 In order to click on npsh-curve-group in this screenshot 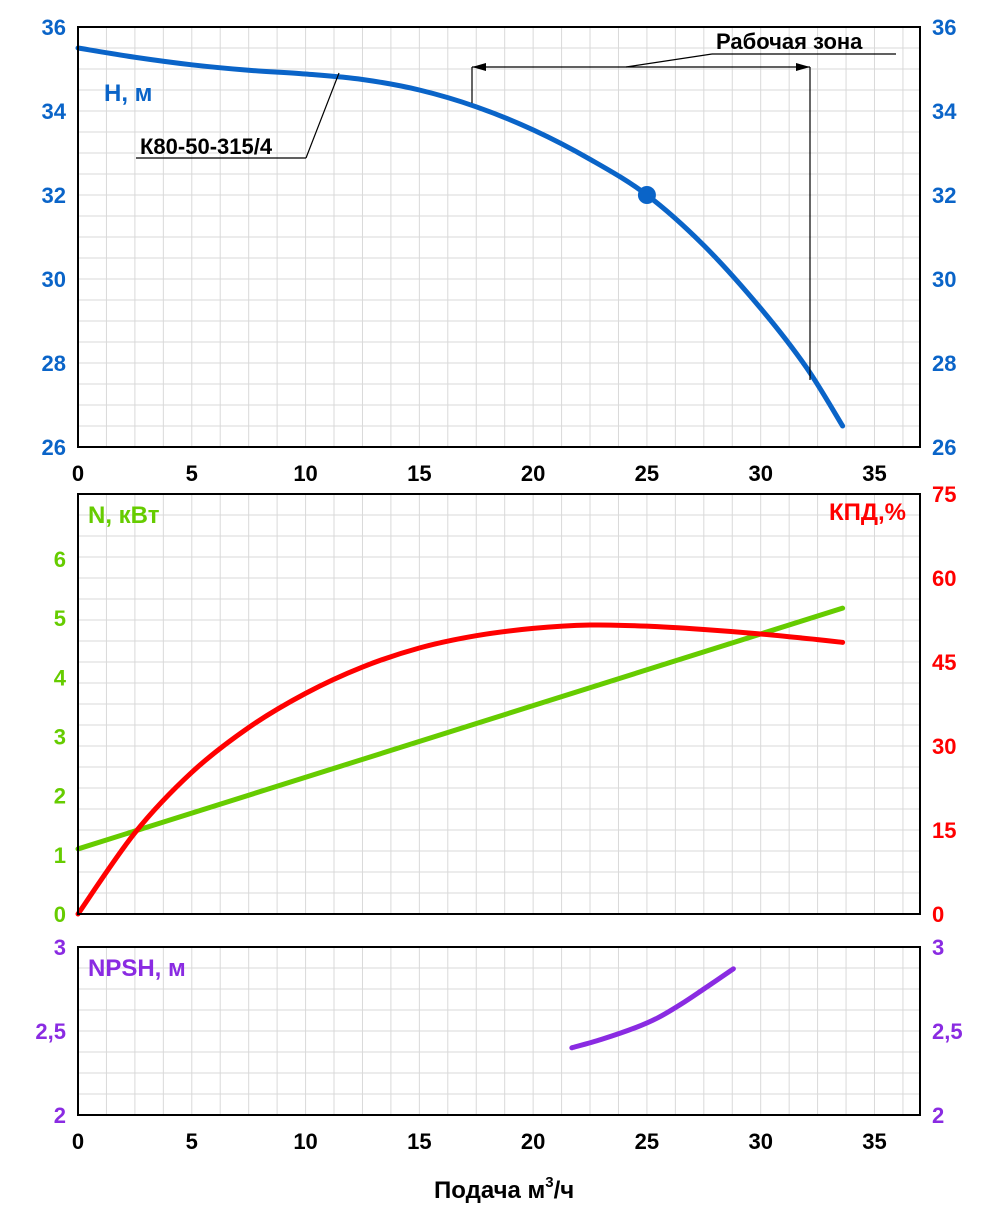, I will do `click(652, 1008)`.